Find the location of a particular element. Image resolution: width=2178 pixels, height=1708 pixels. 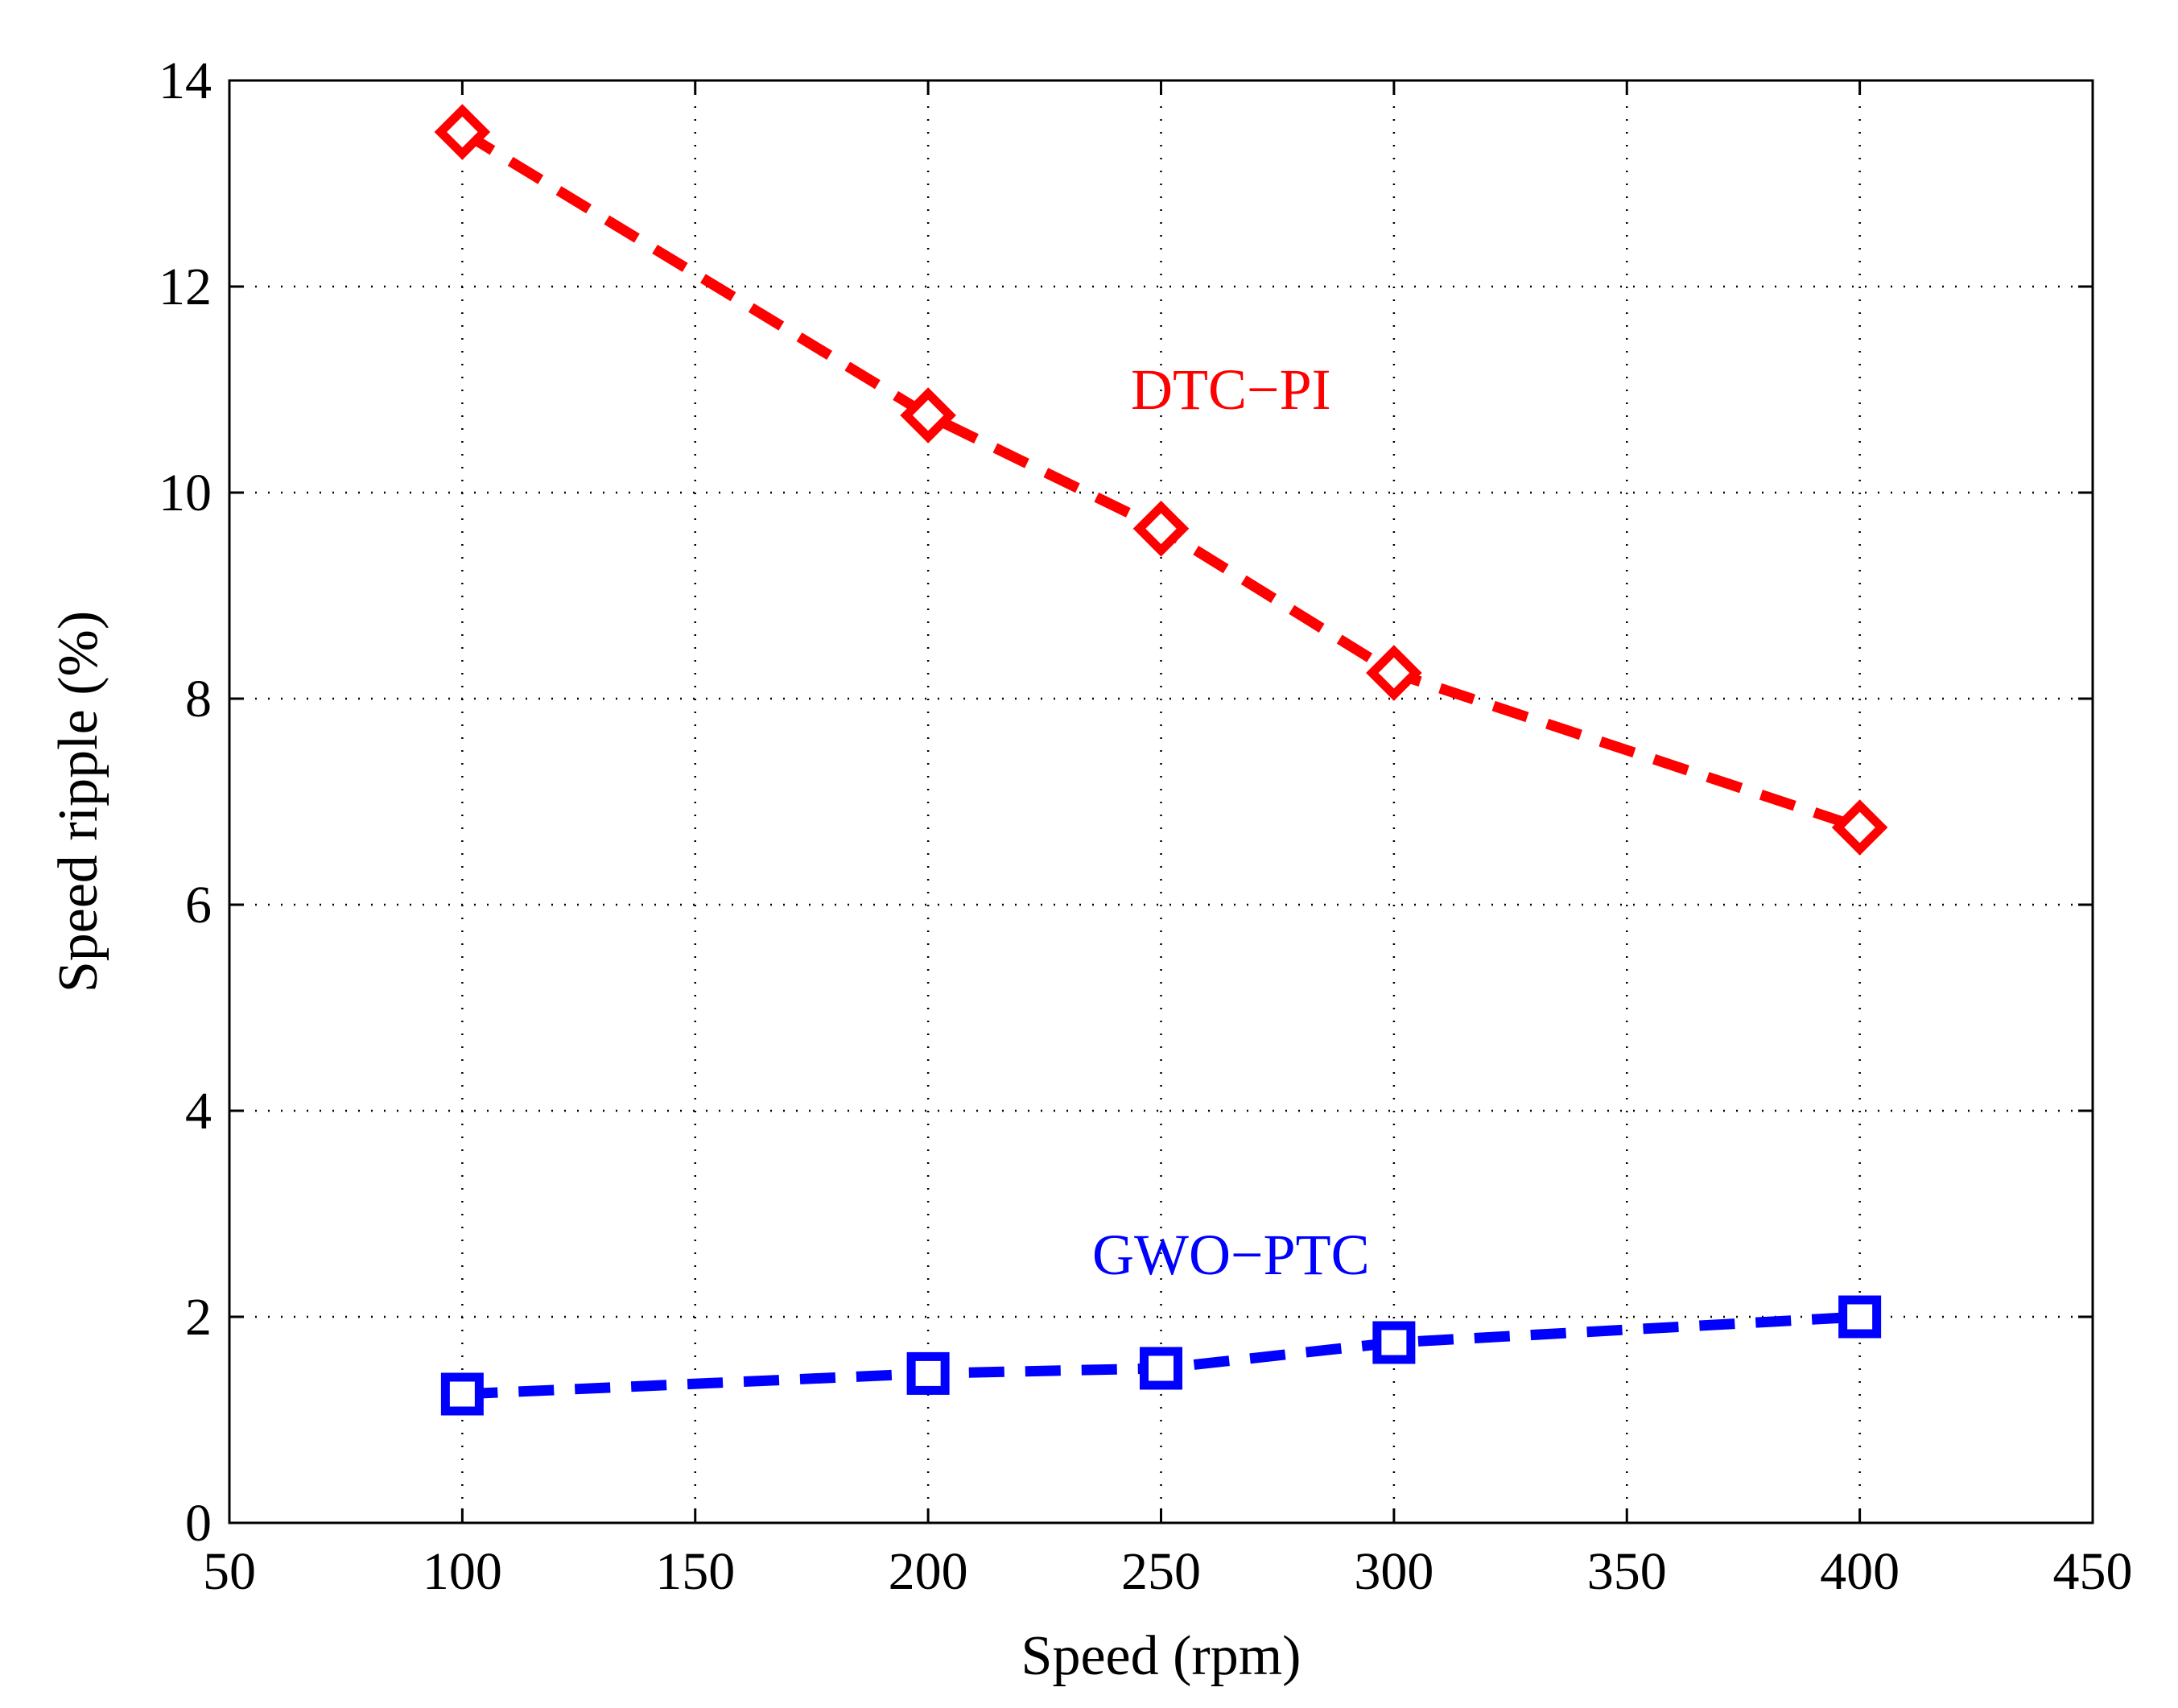

y-tick-label: 10 is located at coordinates (185, 493).